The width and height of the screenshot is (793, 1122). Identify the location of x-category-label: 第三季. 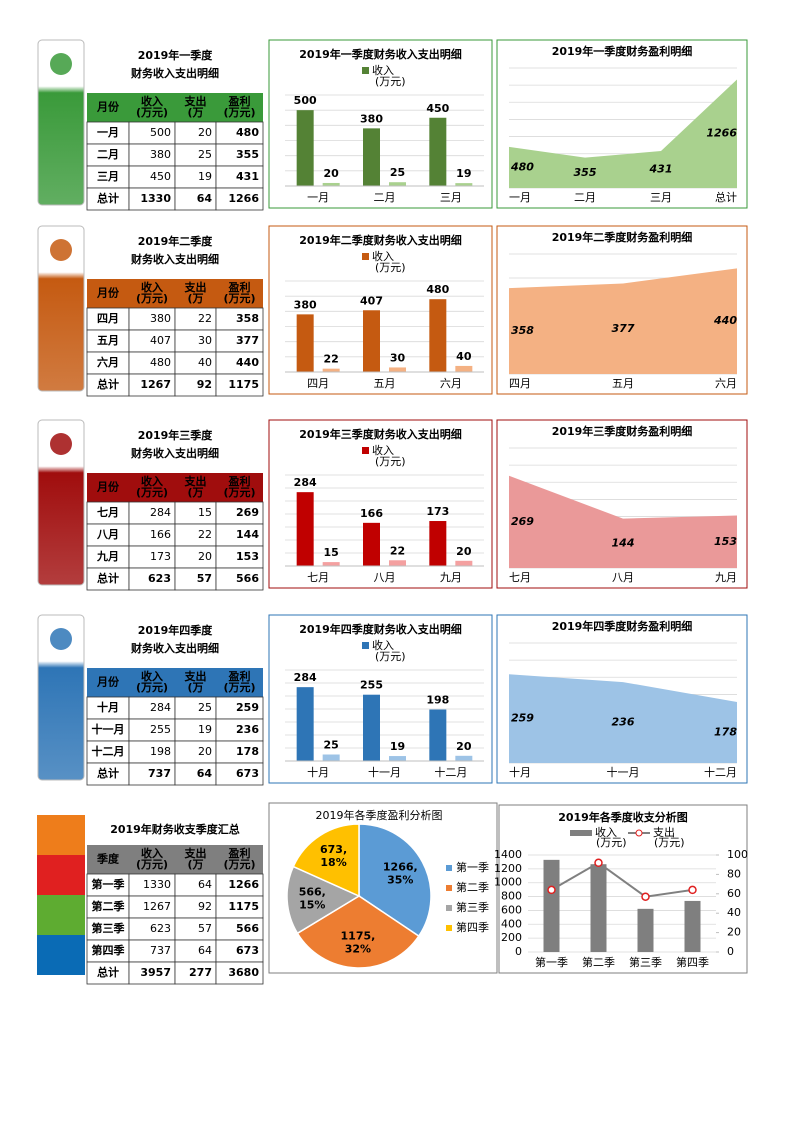
(645, 962).